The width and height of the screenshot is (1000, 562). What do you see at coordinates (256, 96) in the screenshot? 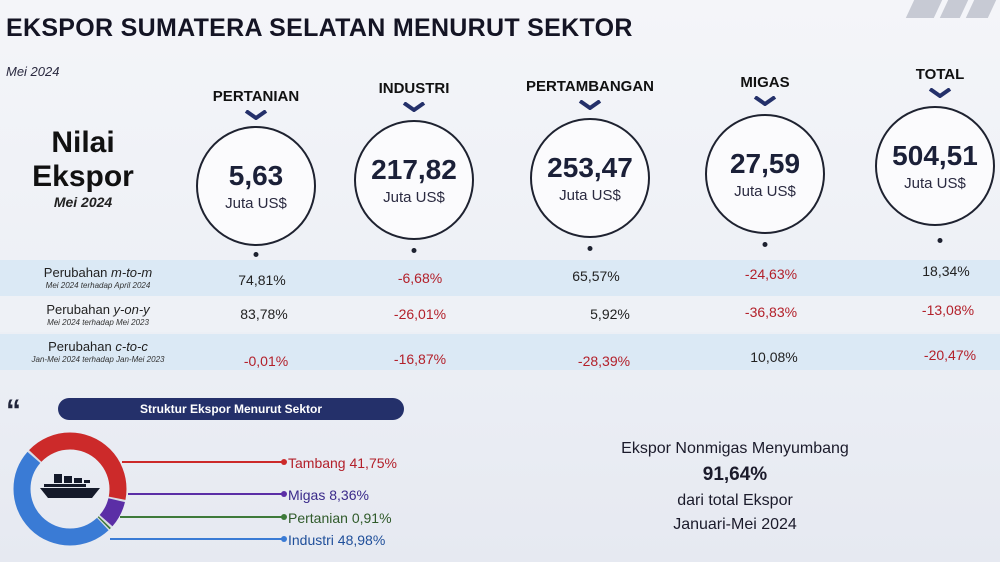
I see `sector-head-pertanian: PERTANIAN` at bounding box center [256, 96].